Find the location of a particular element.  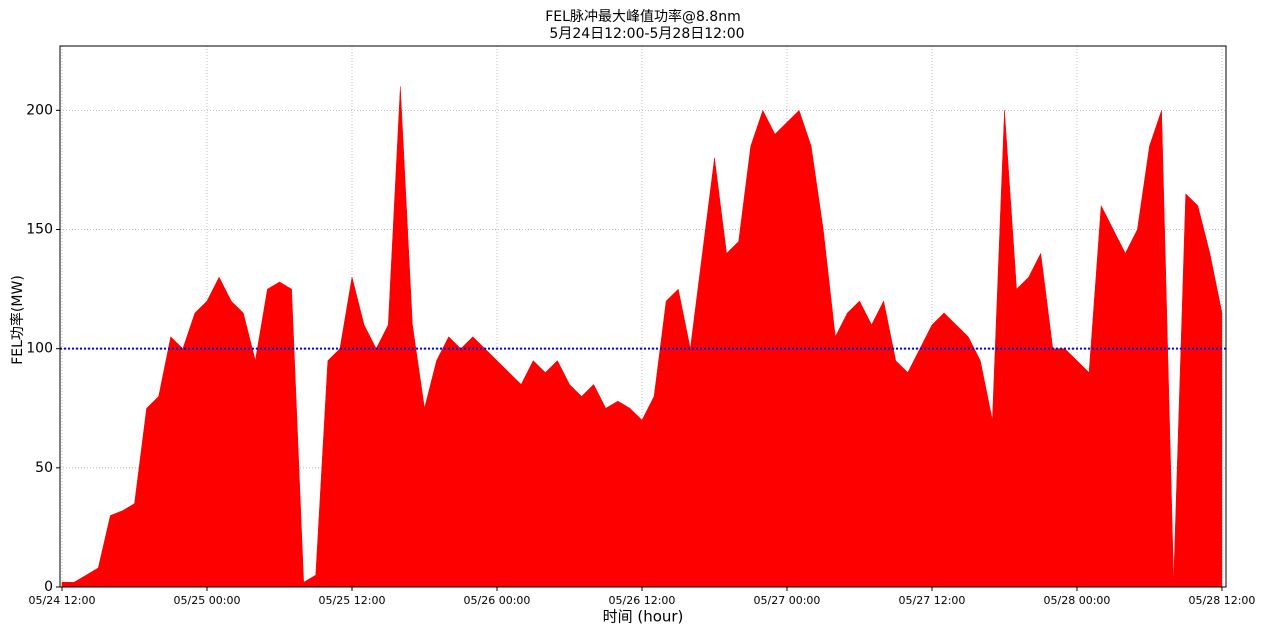

chart-title: FEL脉冲最大峰值功率@8.8nm is located at coordinates (642, 16).